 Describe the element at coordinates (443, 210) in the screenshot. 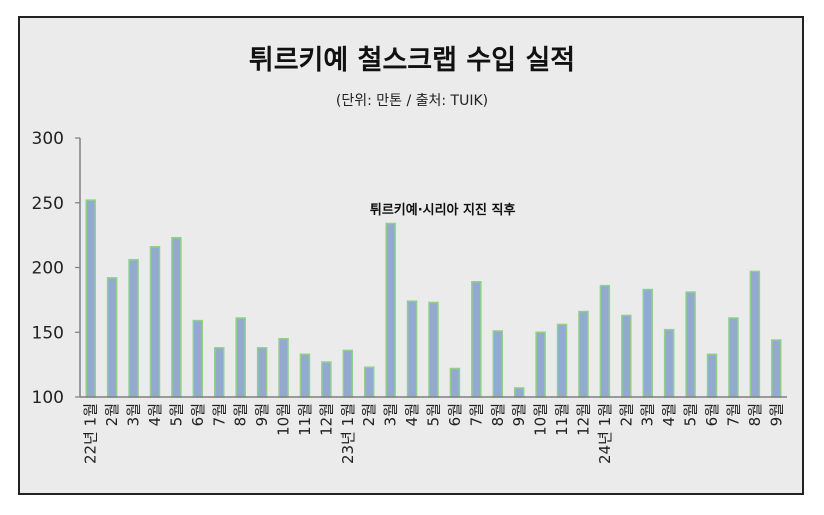

I see `annotation-label: 튀르키예·시리아 지진 직후` at that location.